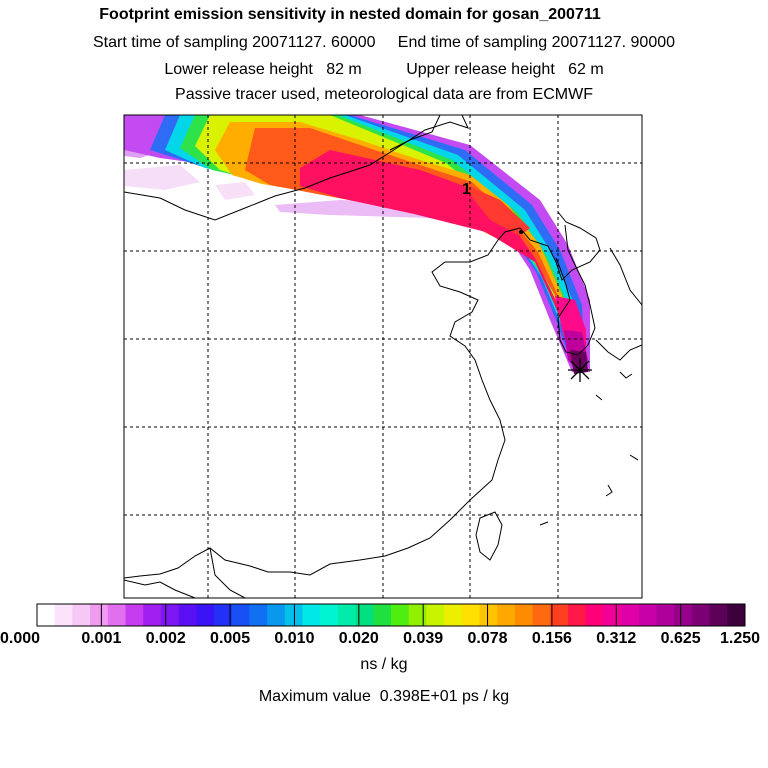  I want to click on colorbar-level-label: 0.039, so click(423, 638).